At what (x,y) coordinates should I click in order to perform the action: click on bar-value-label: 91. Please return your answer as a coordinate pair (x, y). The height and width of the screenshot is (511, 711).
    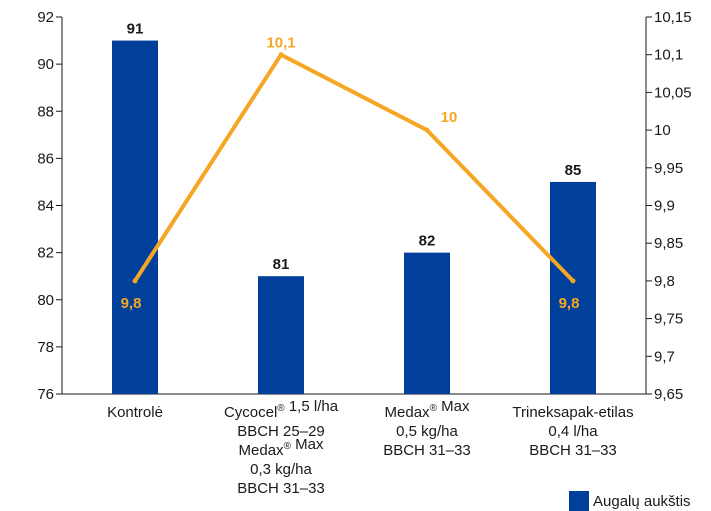
    Looking at the image, I should click on (135, 29).